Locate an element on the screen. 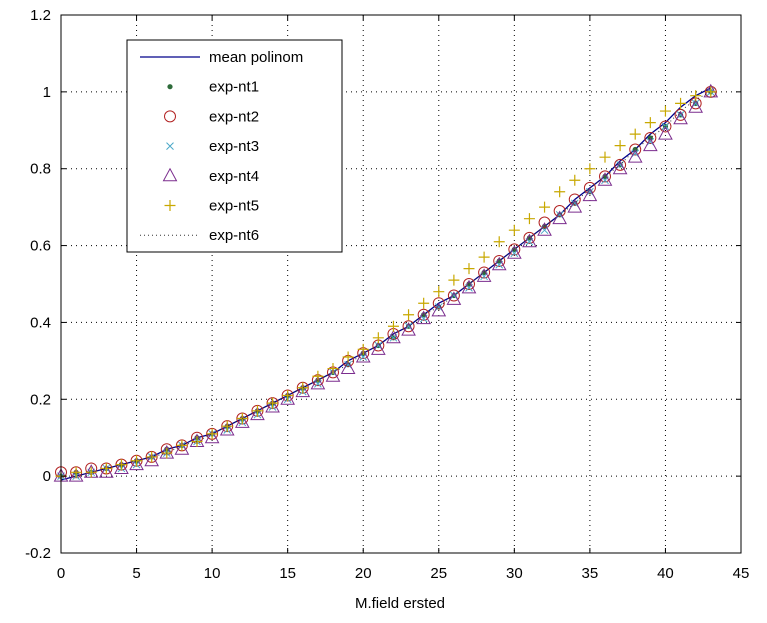  legend-label: exp-nt4 is located at coordinates (234, 176).